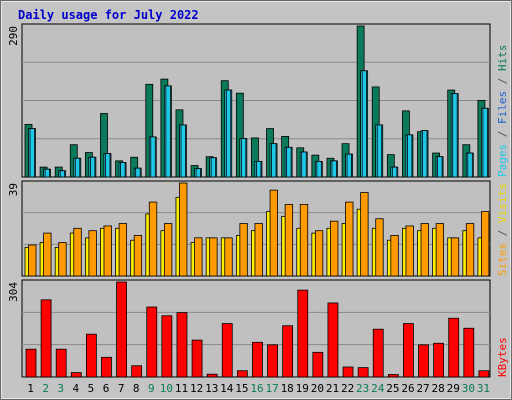 Image resolution: width=512 pixels, height=400 pixels. What do you see at coordinates (453, 388) in the screenshot?
I see `day-label: 29` at bounding box center [453, 388].